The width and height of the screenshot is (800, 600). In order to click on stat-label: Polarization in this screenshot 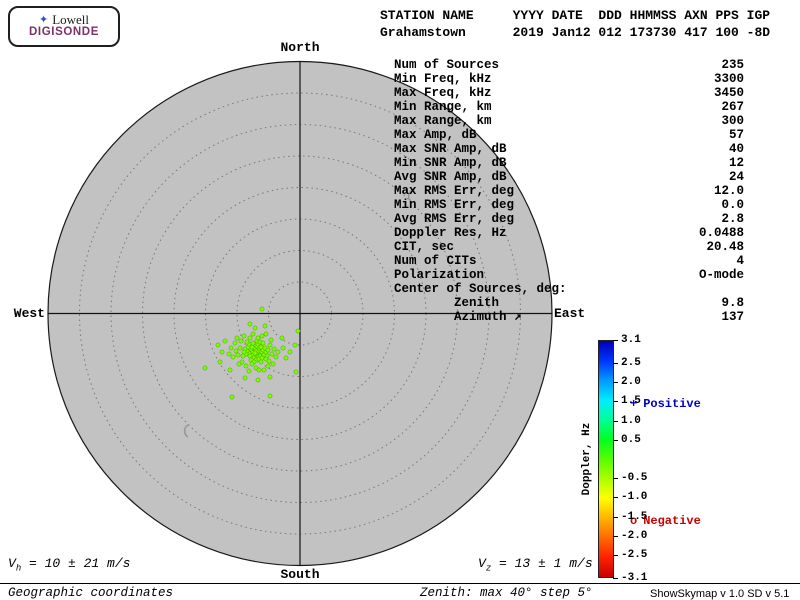, I will do `click(439, 275)`.